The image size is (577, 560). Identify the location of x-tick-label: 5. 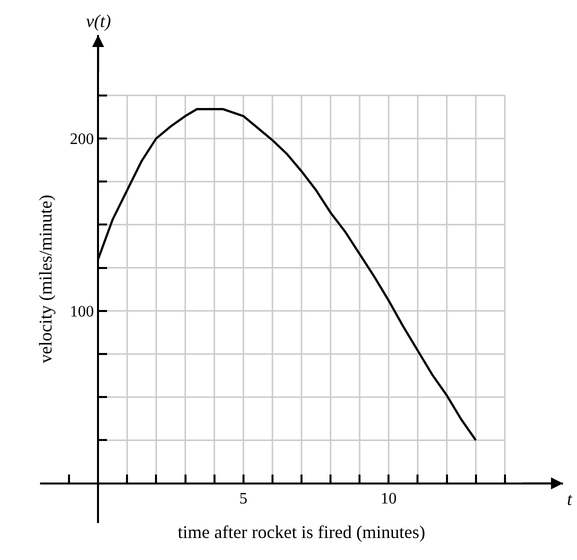
(243, 499).